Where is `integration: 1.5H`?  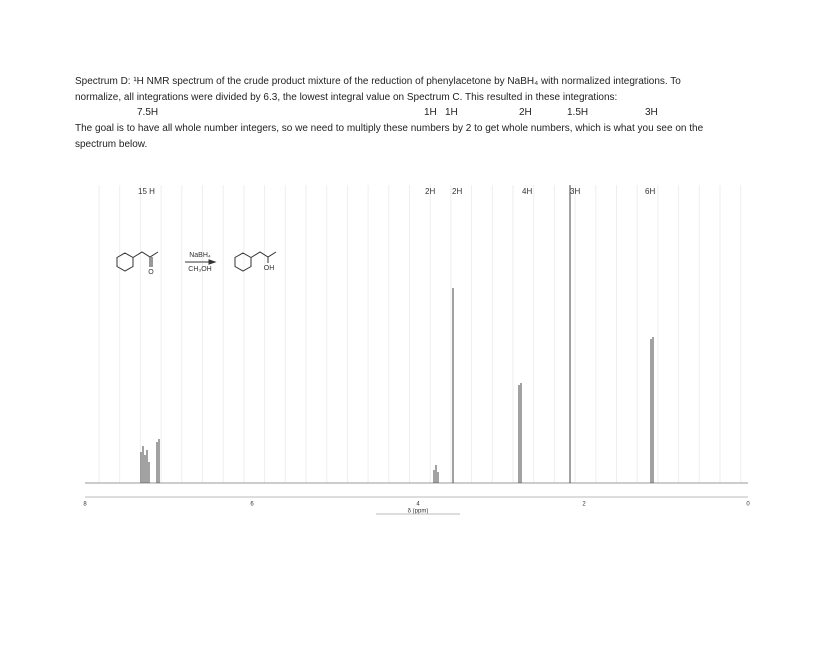
integration: 1.5H is located at coordinates (578, 112).